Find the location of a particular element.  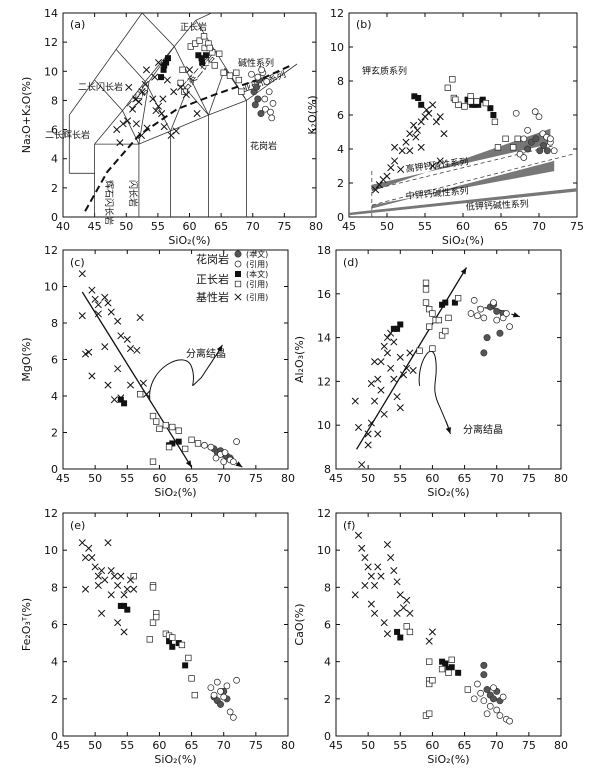

panel-label: (a) is located at coordinates (77, 24).